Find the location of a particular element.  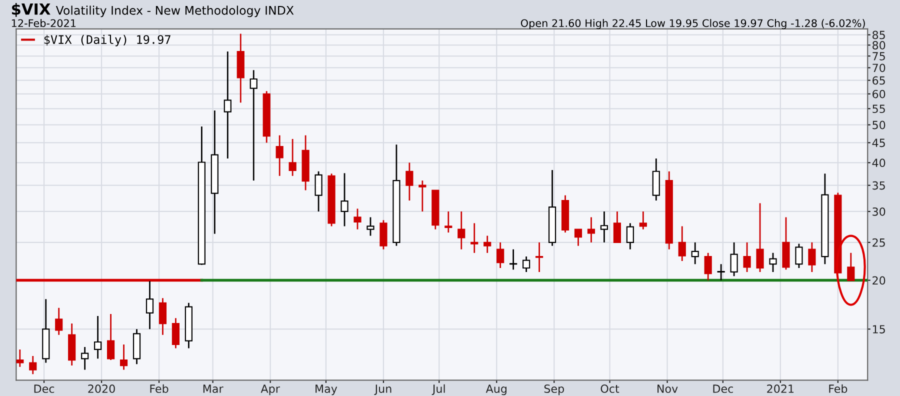

y-tick-label: 80 is located at coordinates (879, 45).